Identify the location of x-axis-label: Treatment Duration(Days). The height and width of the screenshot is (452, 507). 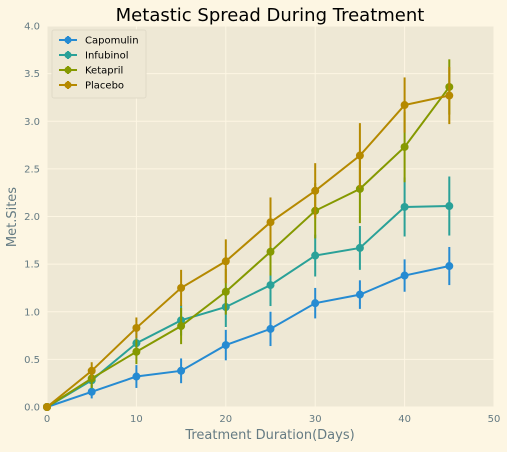
(269, 435).